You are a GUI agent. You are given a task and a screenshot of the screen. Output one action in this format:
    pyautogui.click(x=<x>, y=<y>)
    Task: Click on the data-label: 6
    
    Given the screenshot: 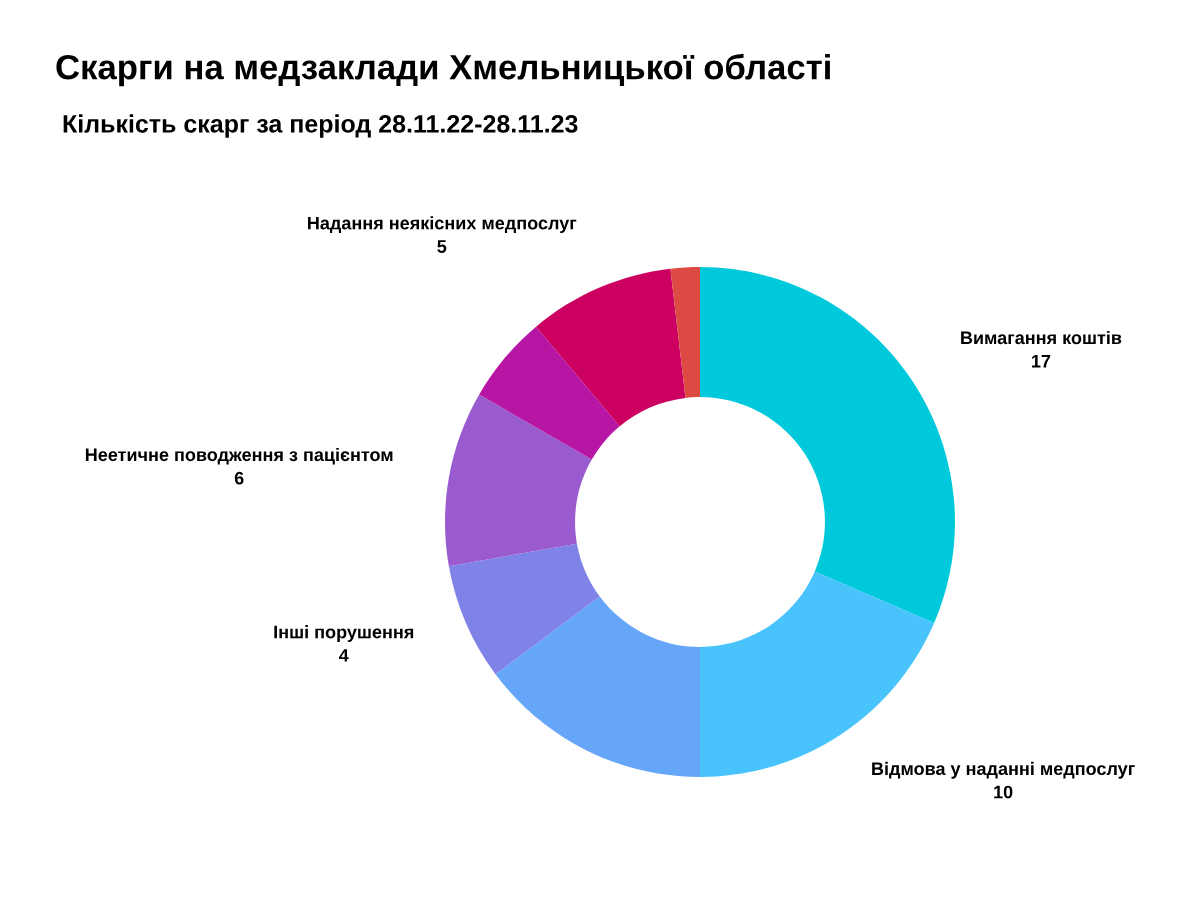 What is the action you would take?
    pyautogui.click(x=239, y=478)
    